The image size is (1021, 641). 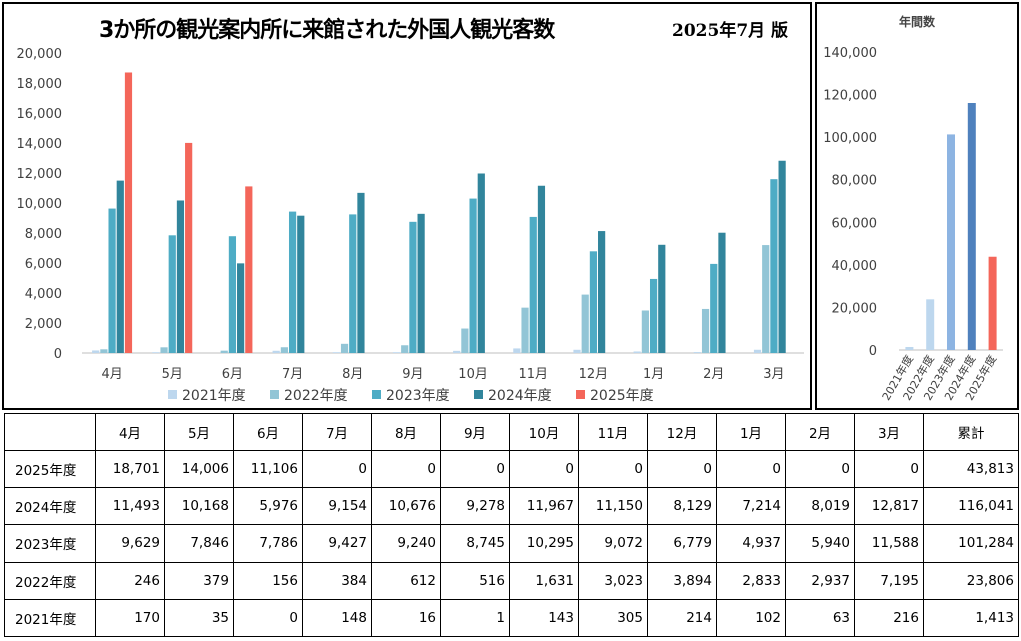 I want to click on bar-2021年度-8月, so click(x=336, y=352).